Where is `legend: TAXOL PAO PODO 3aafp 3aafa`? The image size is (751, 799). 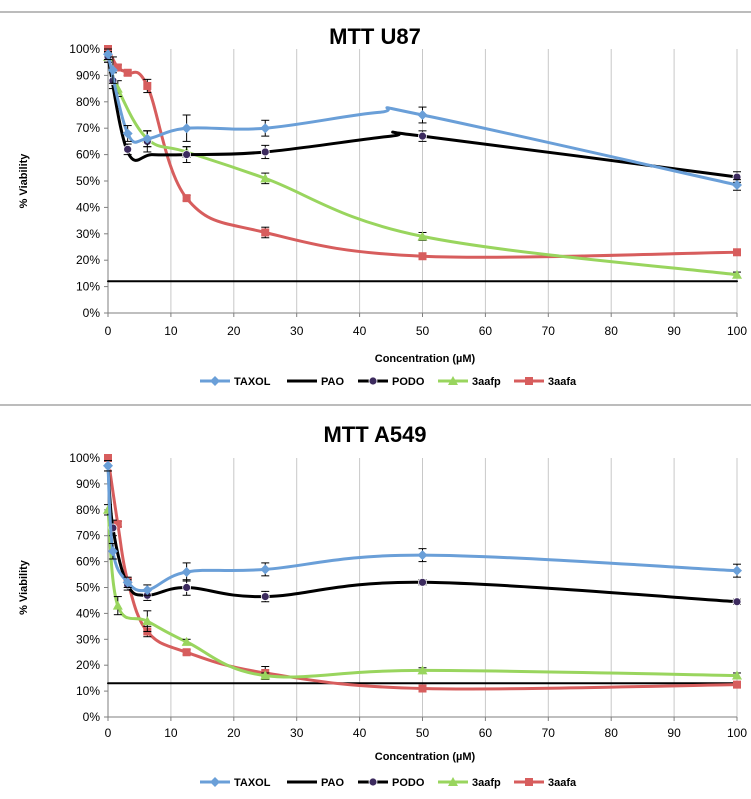
legend: TAXOL PAO PODO 3aafp 3aafa is located at coordinates (388, 382).